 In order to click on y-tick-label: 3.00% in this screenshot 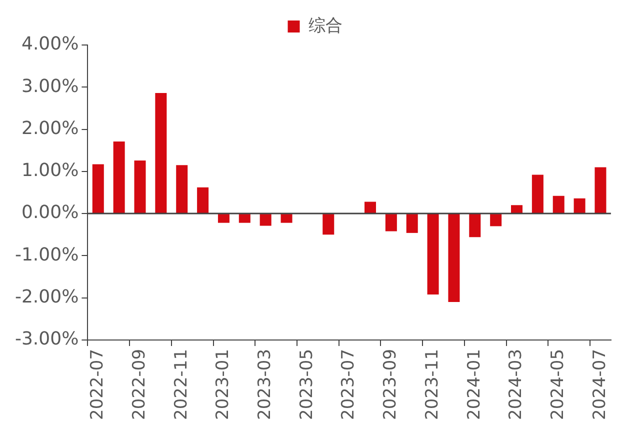, I will do `click(50, 86)`.